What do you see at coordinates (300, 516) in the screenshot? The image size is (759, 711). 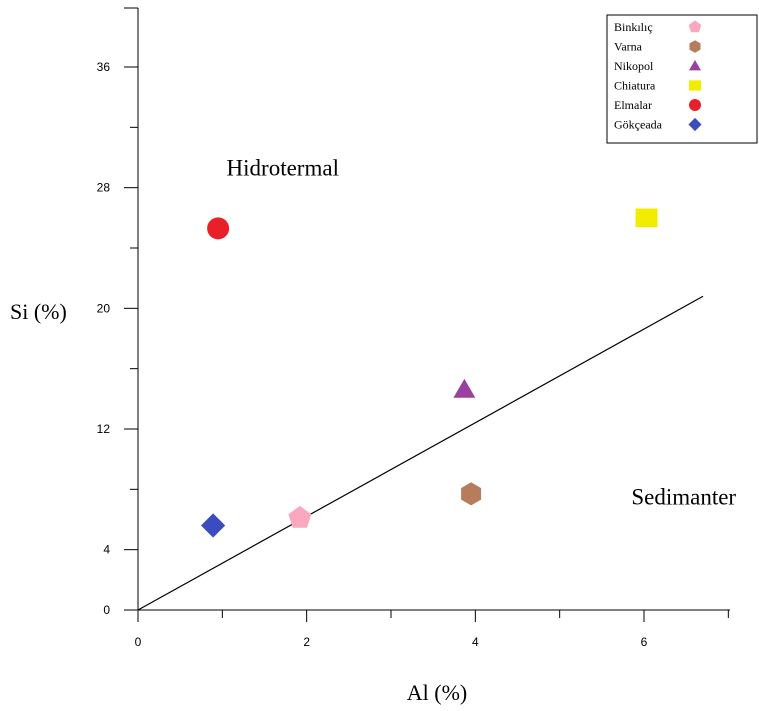 I see `data-point-binkılıç` at bounding box center [300, 516].